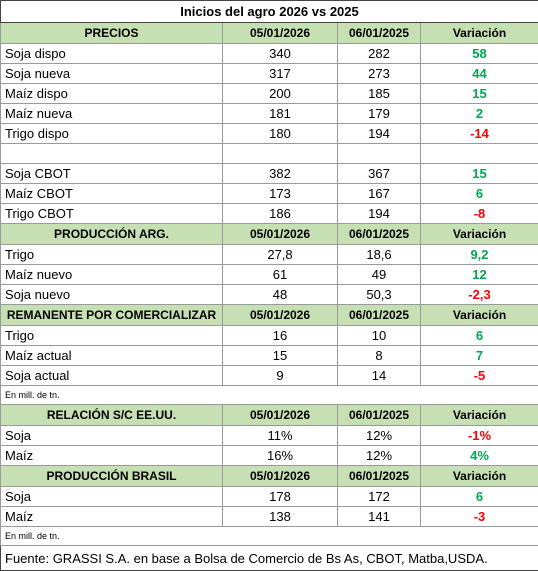 This screenshot has width=538, height=571. I want to click on variation-cell: 9,2, so click(479, 254).